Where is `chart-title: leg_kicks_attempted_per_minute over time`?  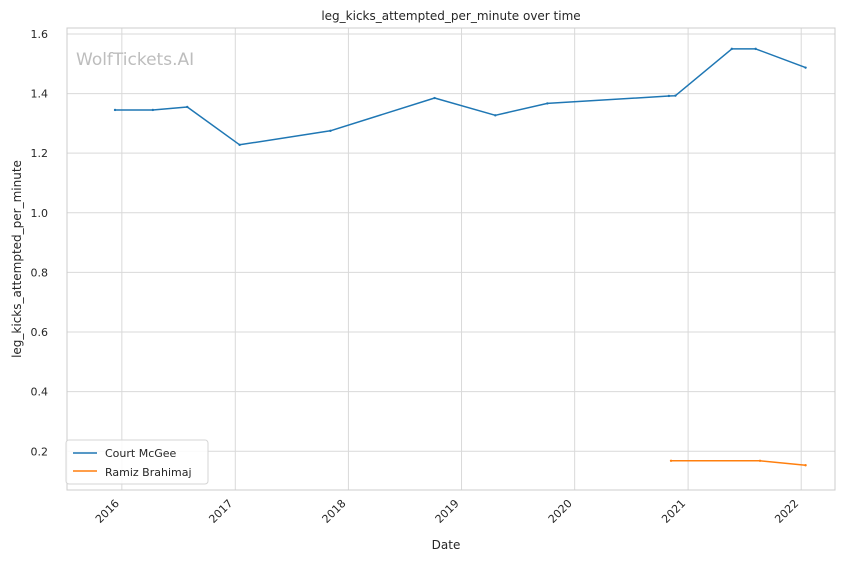
chart-title: leg_kicks_attempted_per_minute over time is located at coordinates (450, 16).